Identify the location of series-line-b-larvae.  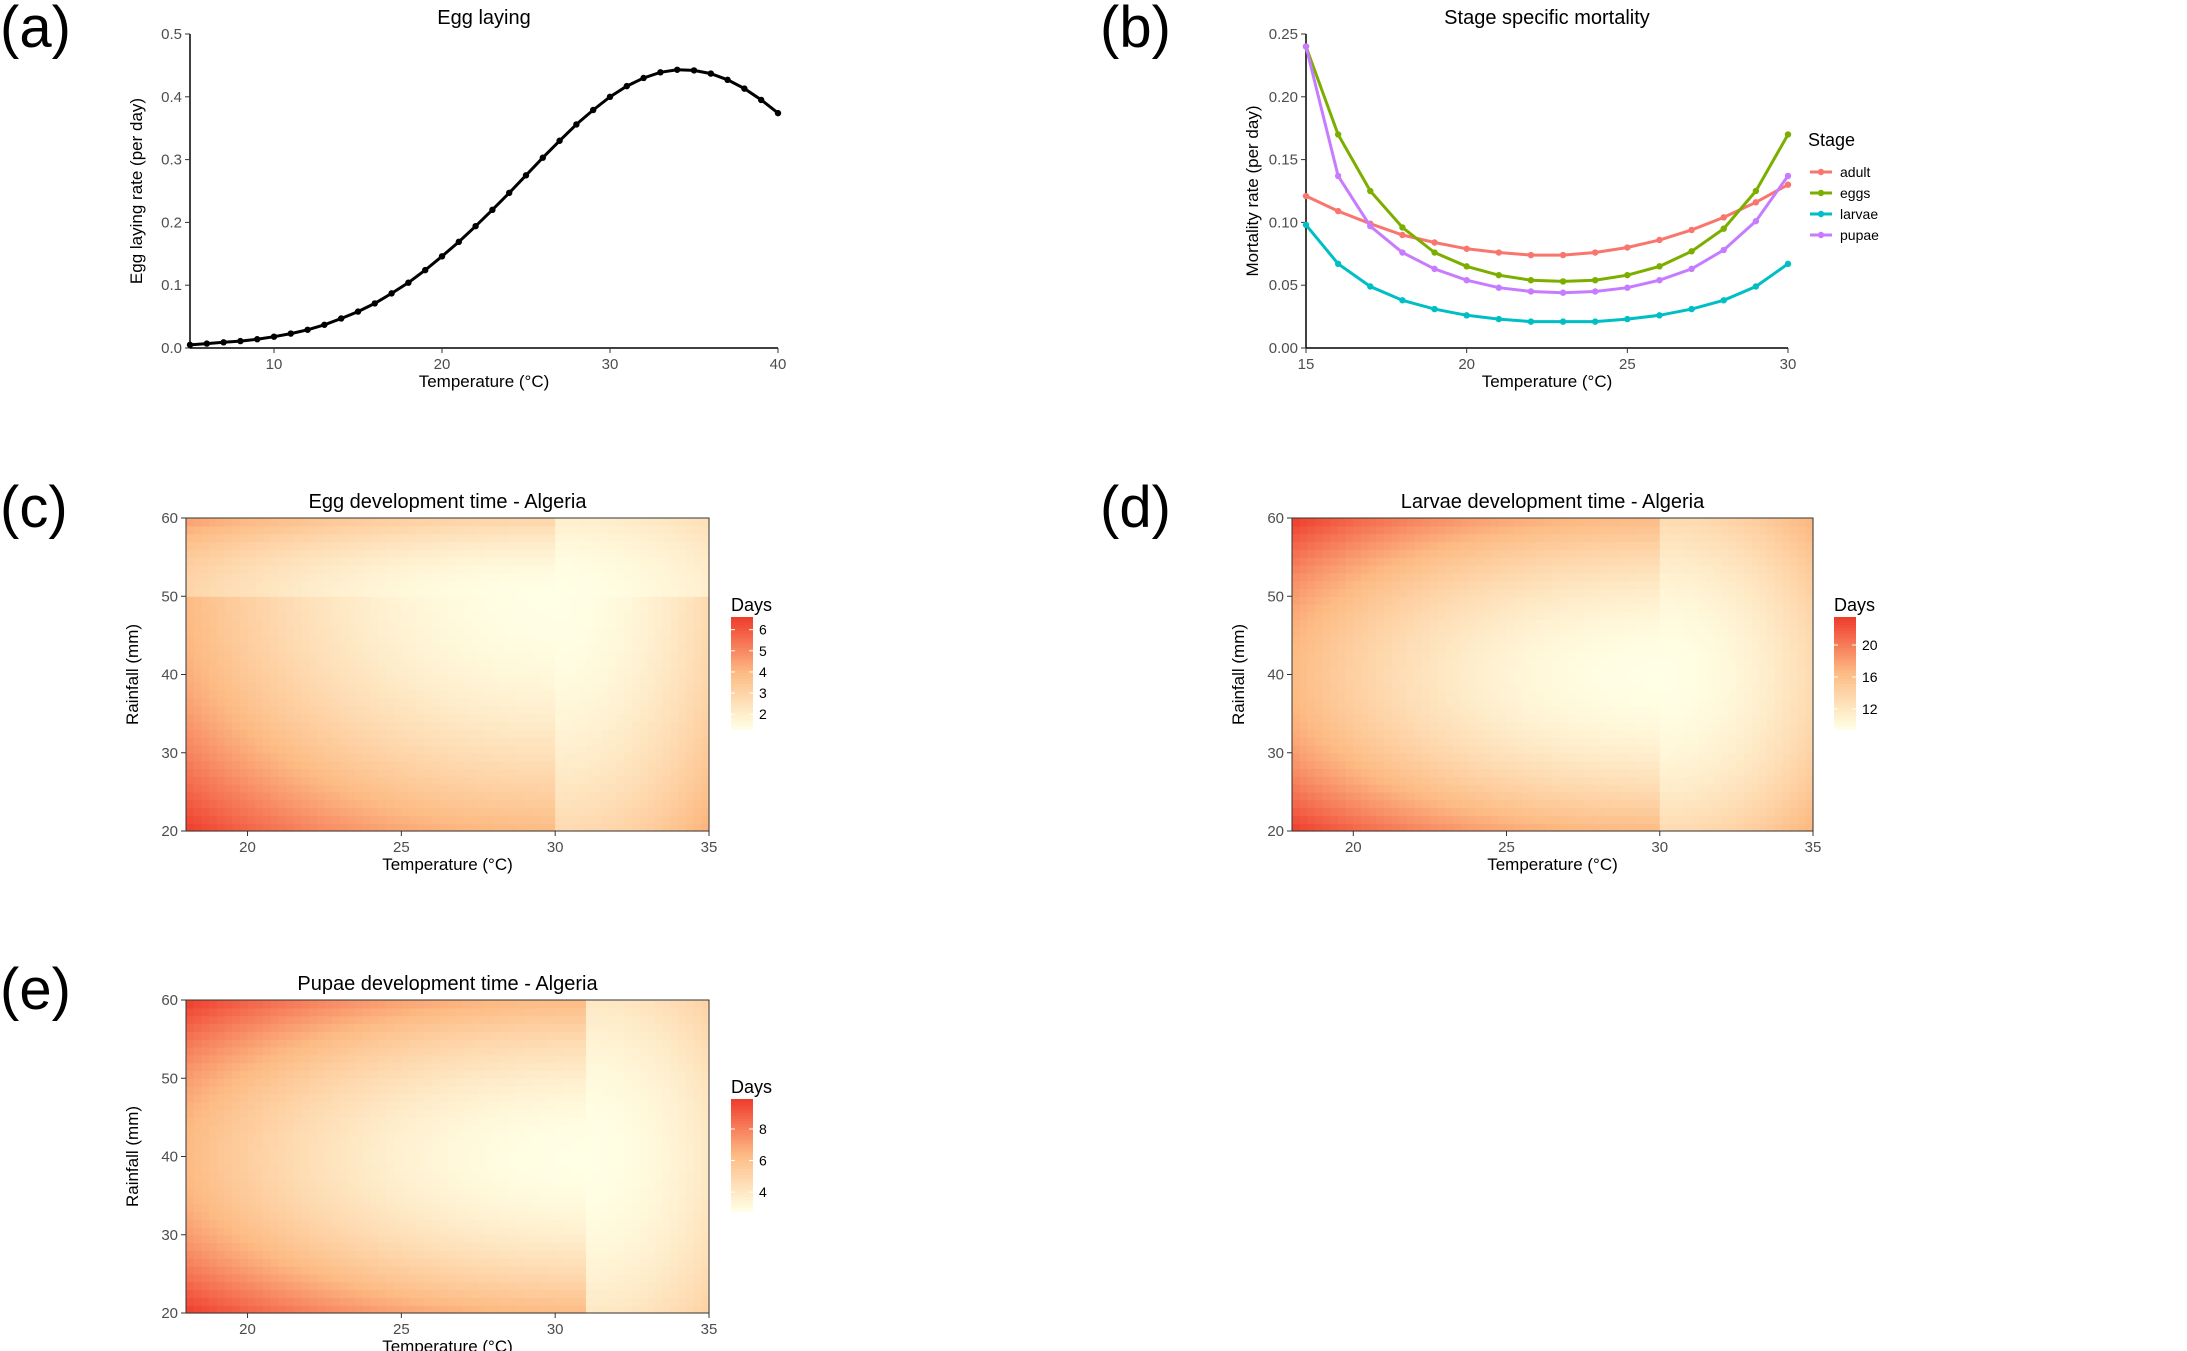
(1546, 273).